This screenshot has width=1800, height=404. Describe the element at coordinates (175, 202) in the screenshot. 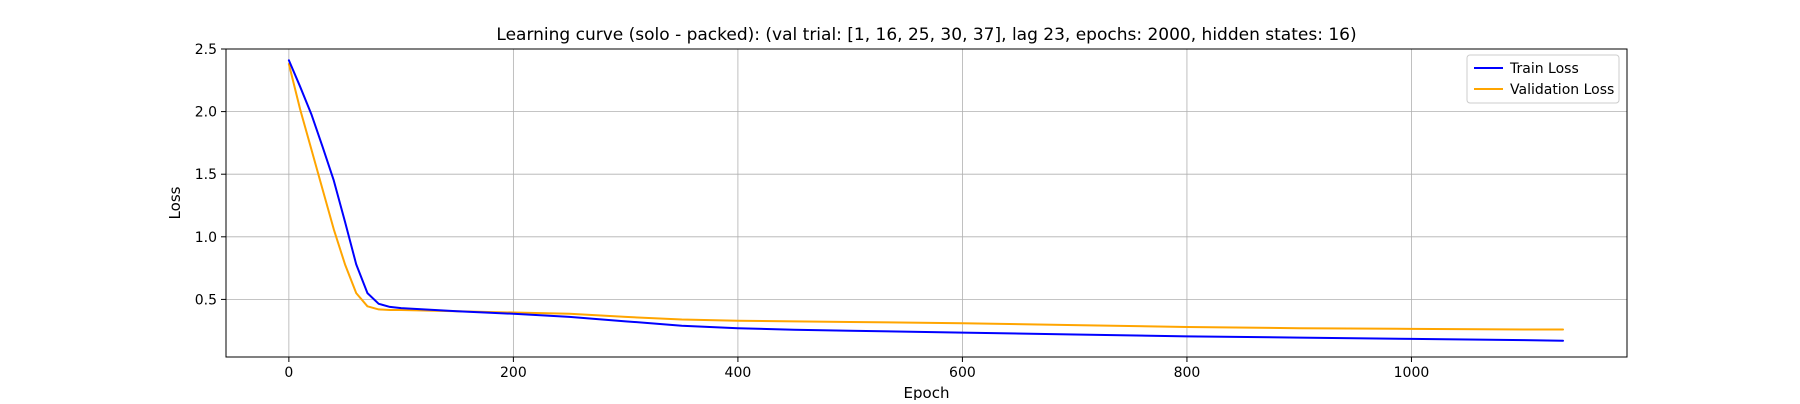

I see `y-axis-label: Loss` at that location.